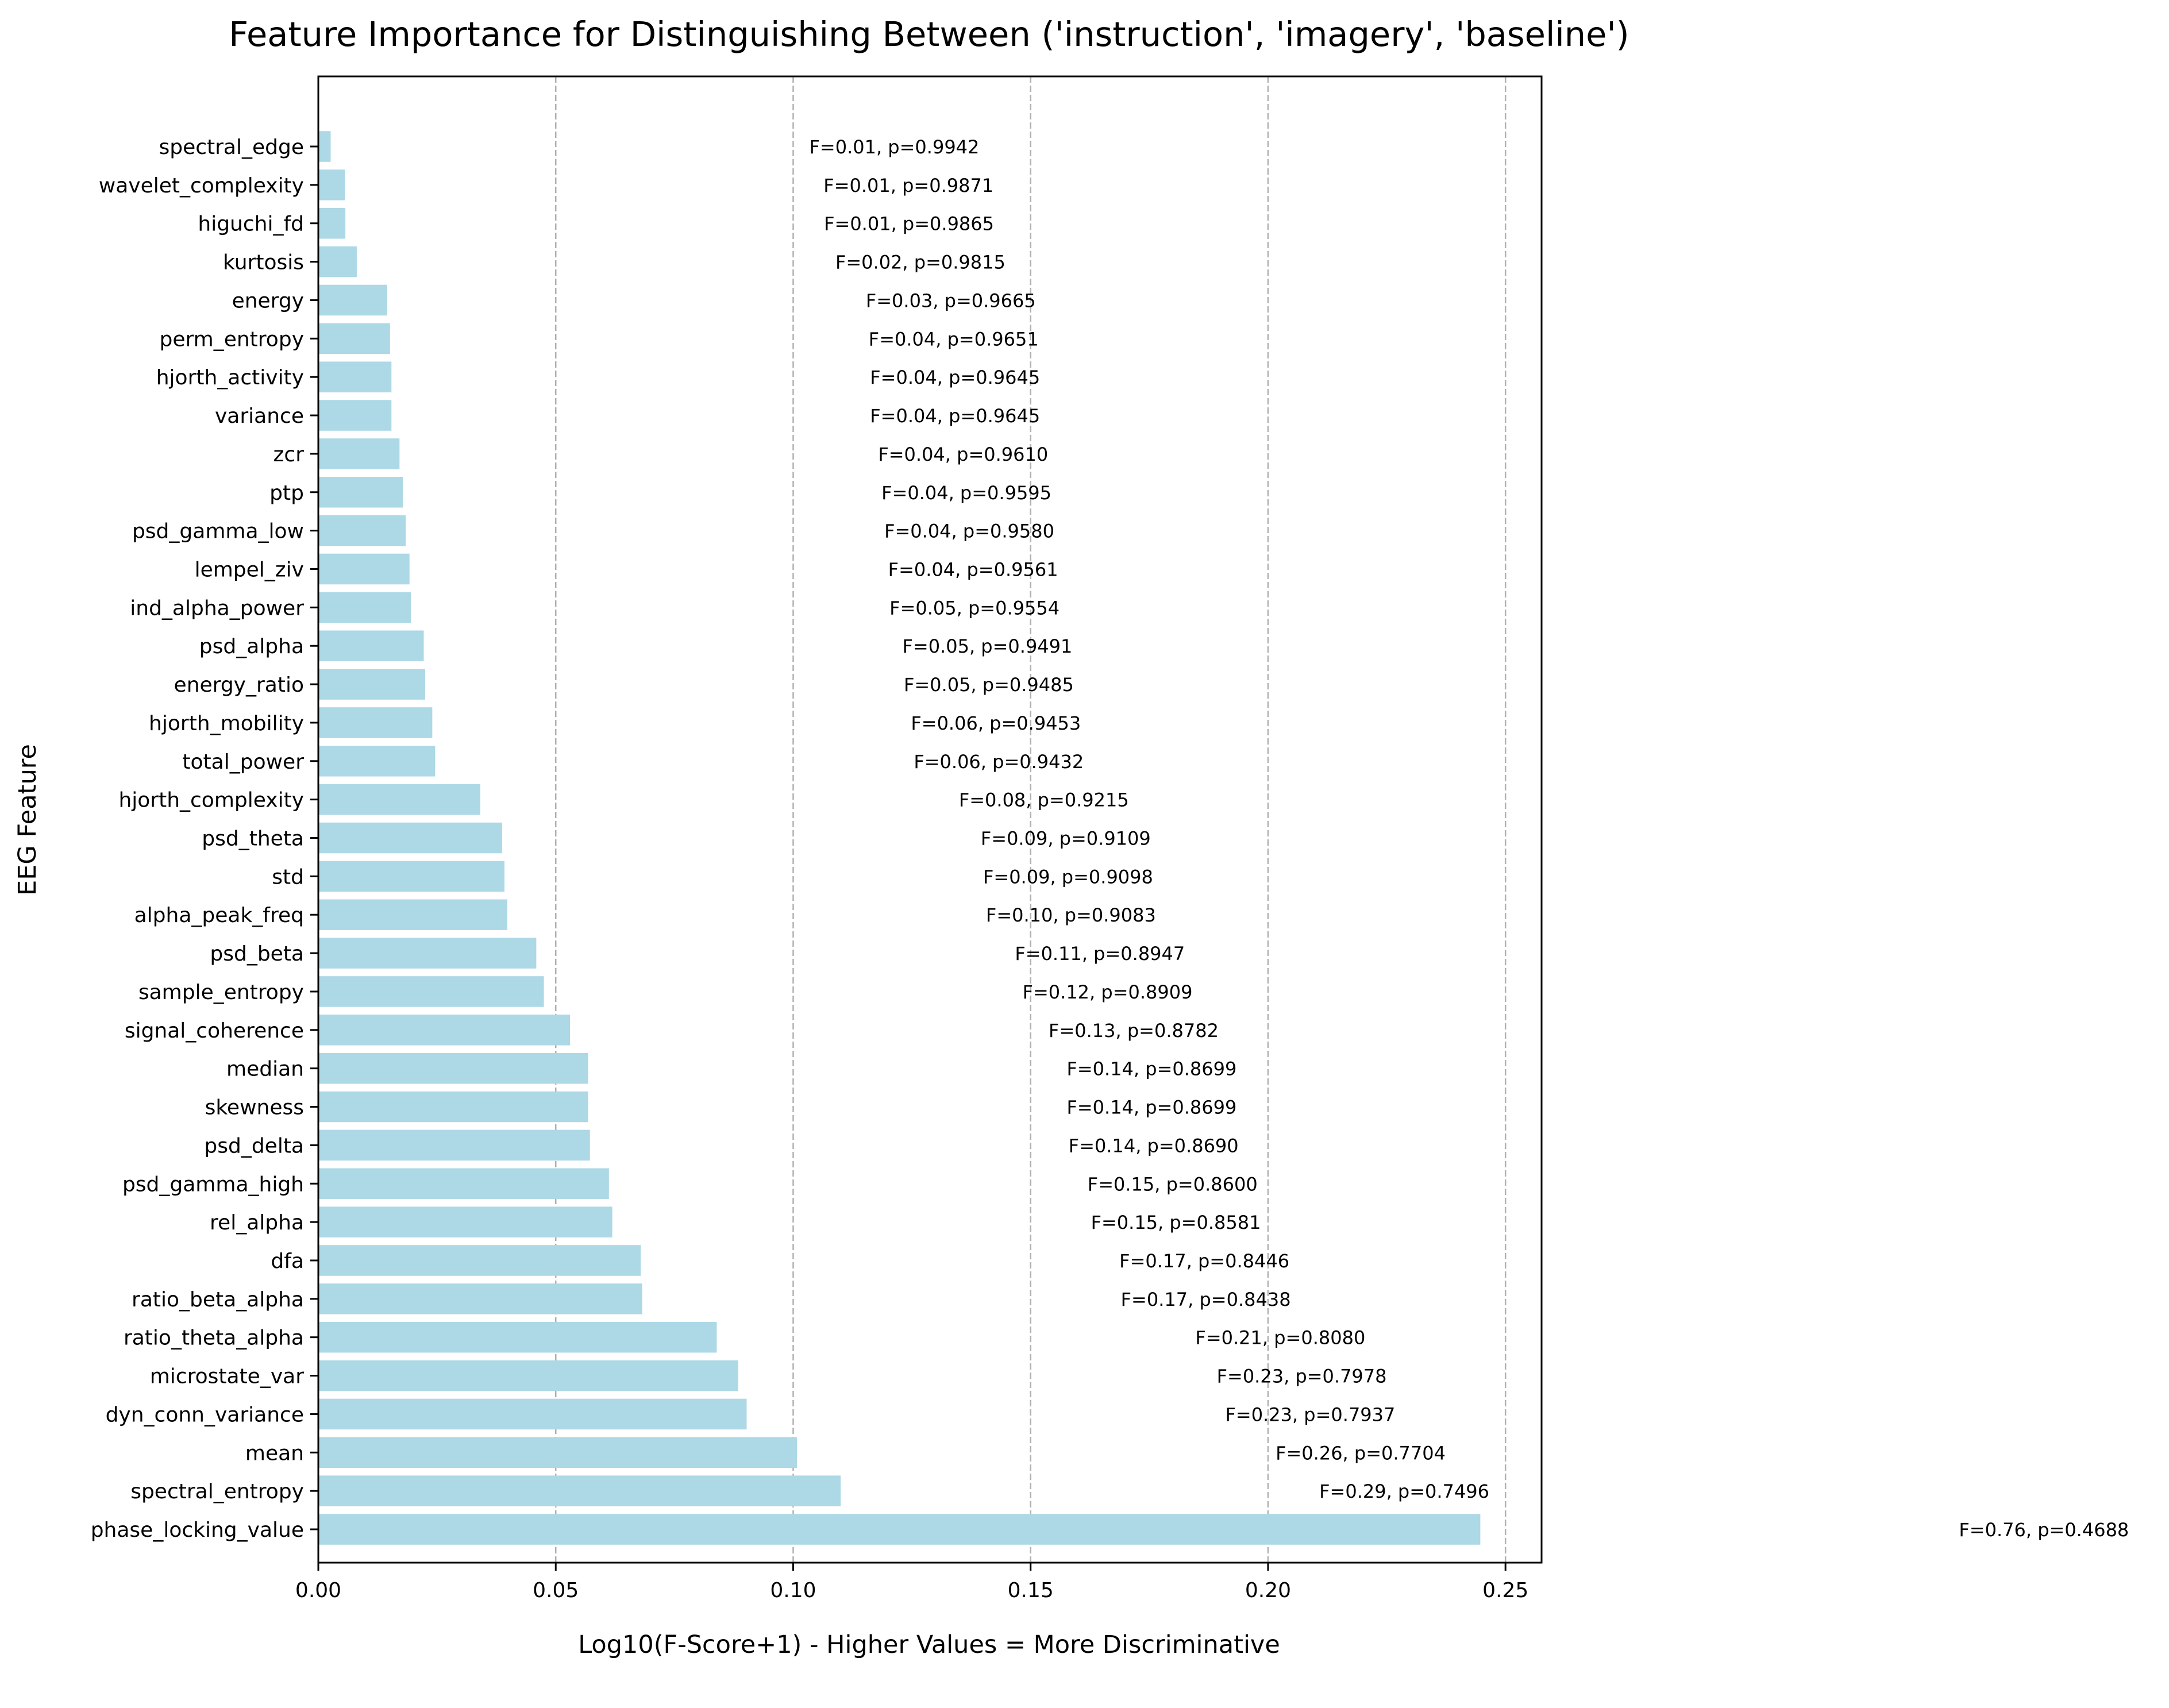 This screenshot has height=1708, width=2169. Describe the element at coordinates (219, 915) in the screenshot. I see `y-tick-label: alpha_peak_freq` at that location.